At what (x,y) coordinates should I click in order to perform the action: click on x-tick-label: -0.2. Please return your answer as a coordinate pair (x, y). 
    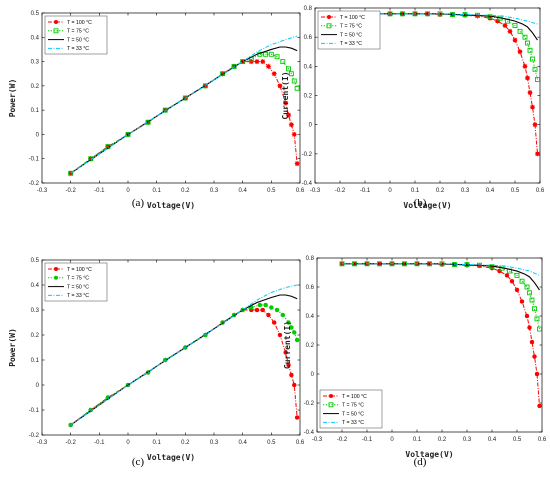
    Looking at the image, I should click on (70, 443).